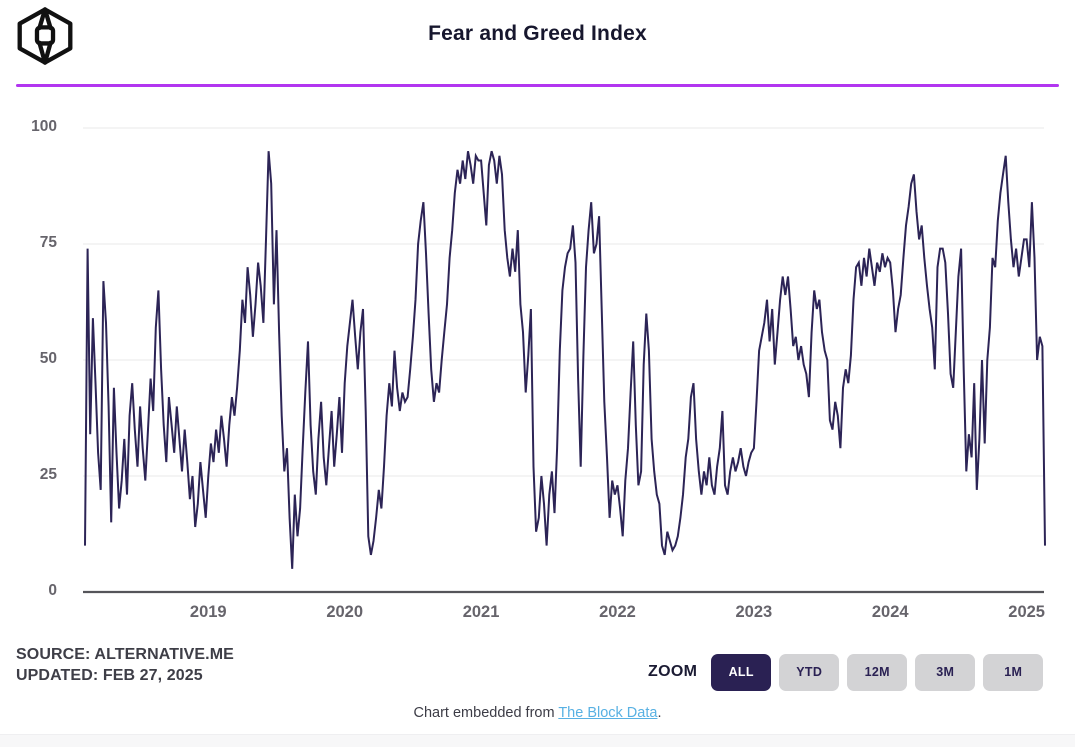  Describe the element at coordinates (809, 672) in the screenshot. I see `zoom-button-ytd: YTD` at that location.